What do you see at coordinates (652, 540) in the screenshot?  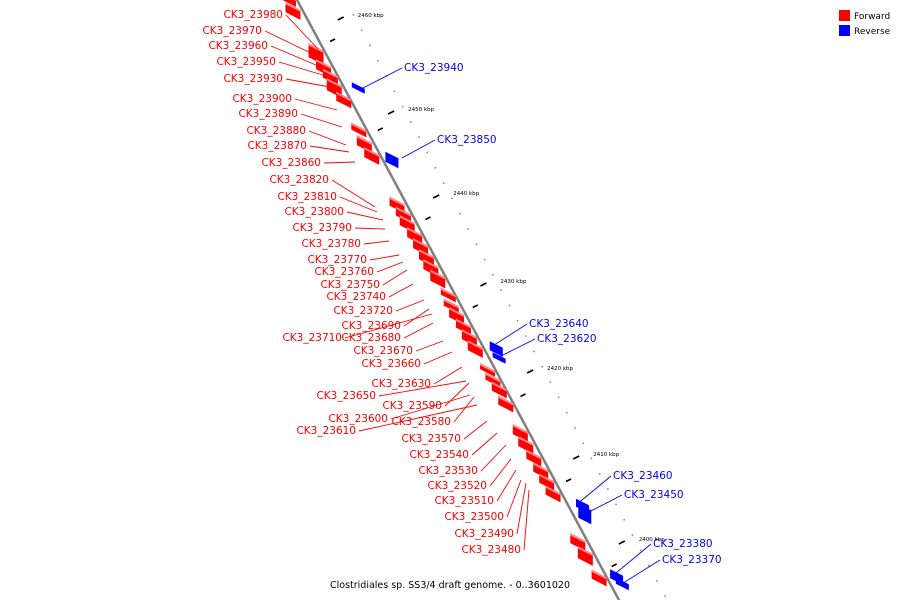 I see `scale-tick-label: 2400 kbp` at bounding box center [652, 540].